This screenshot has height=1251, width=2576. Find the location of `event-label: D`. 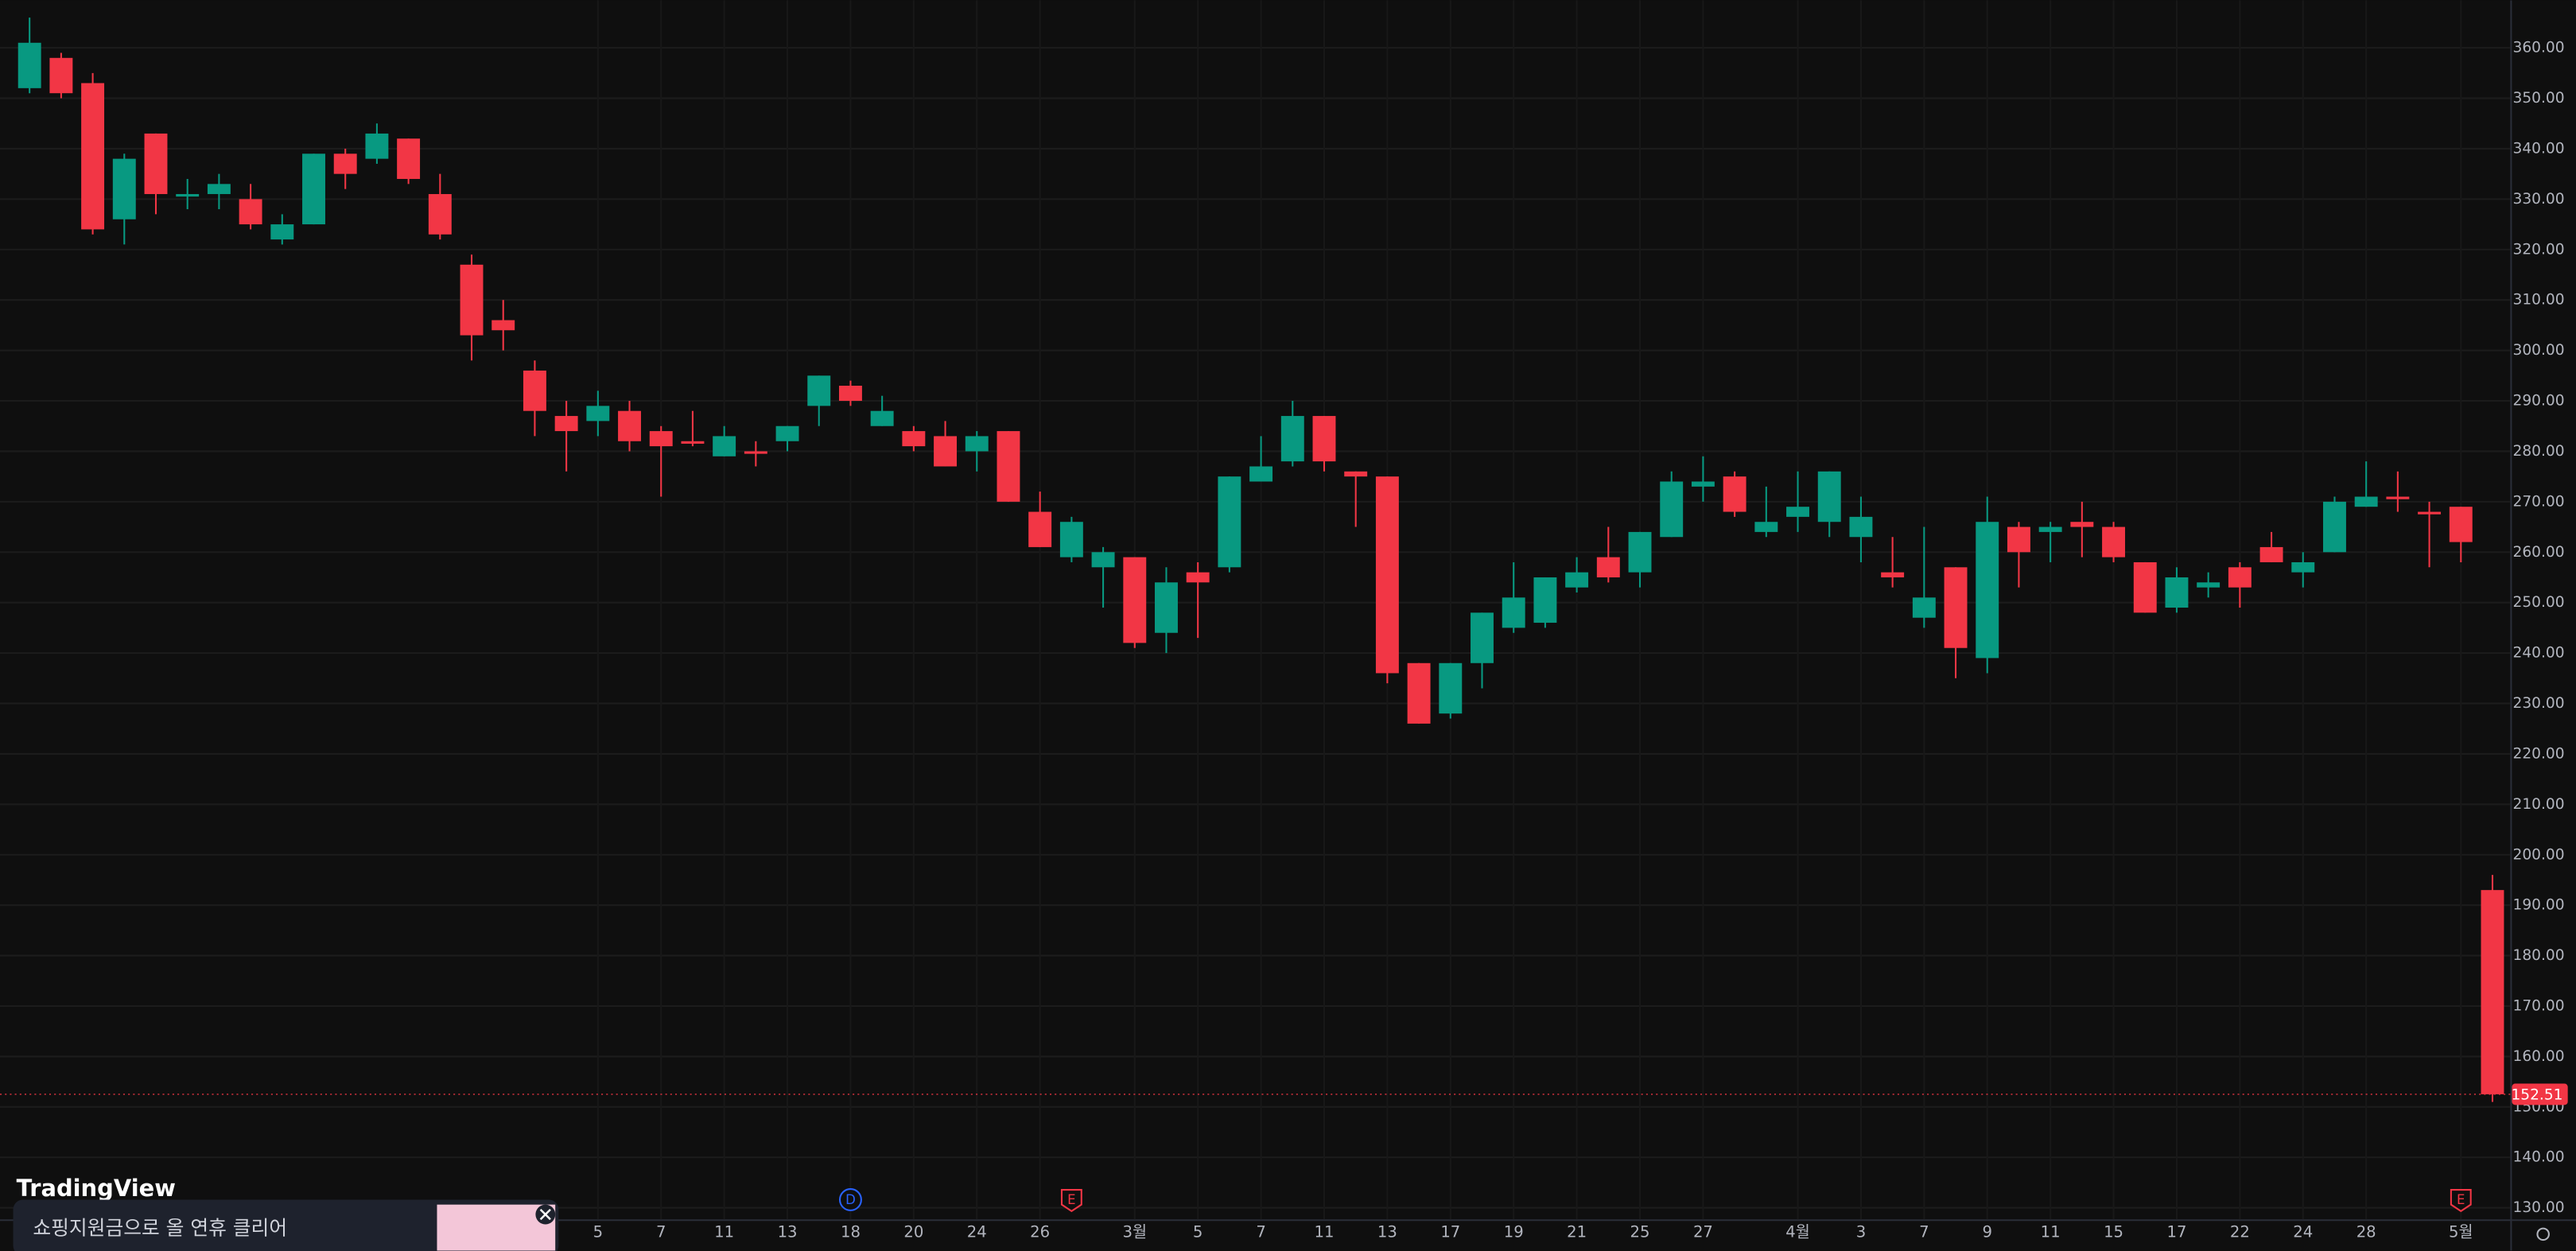

event-label: D is located at coordinates (850, 1199).